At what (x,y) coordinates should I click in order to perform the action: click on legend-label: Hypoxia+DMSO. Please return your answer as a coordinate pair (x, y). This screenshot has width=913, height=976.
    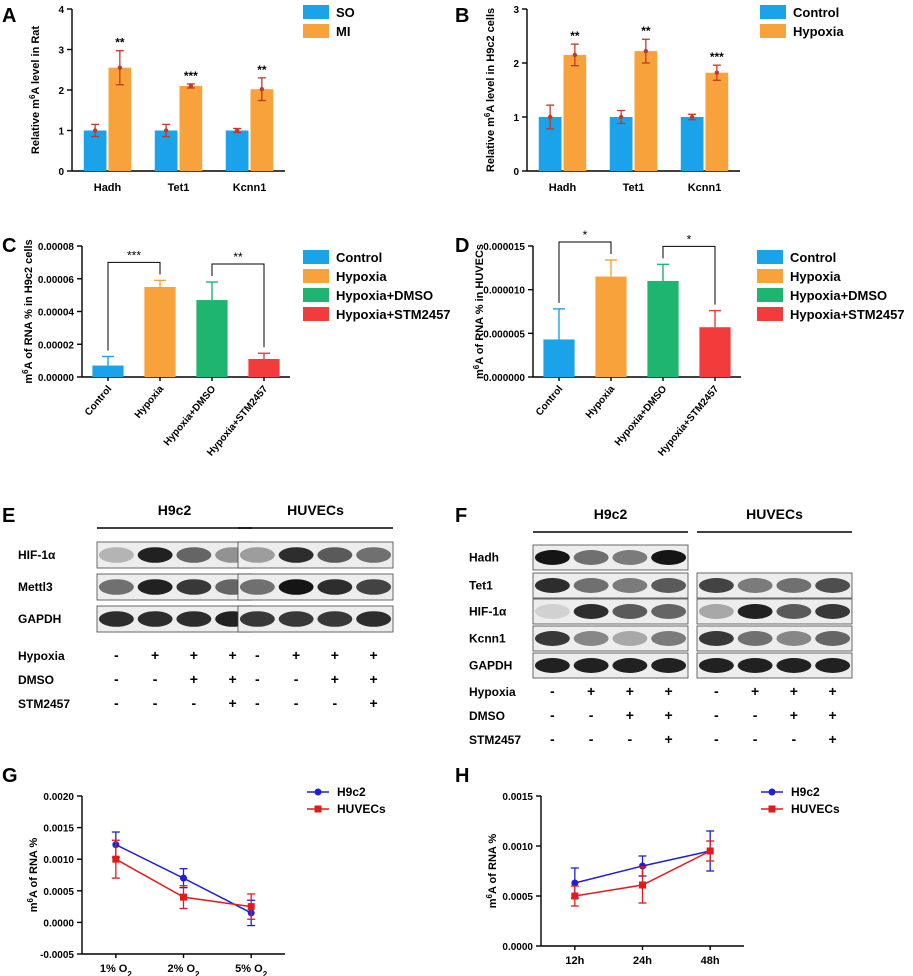
    Looking at the image, I should click on (838, 295).